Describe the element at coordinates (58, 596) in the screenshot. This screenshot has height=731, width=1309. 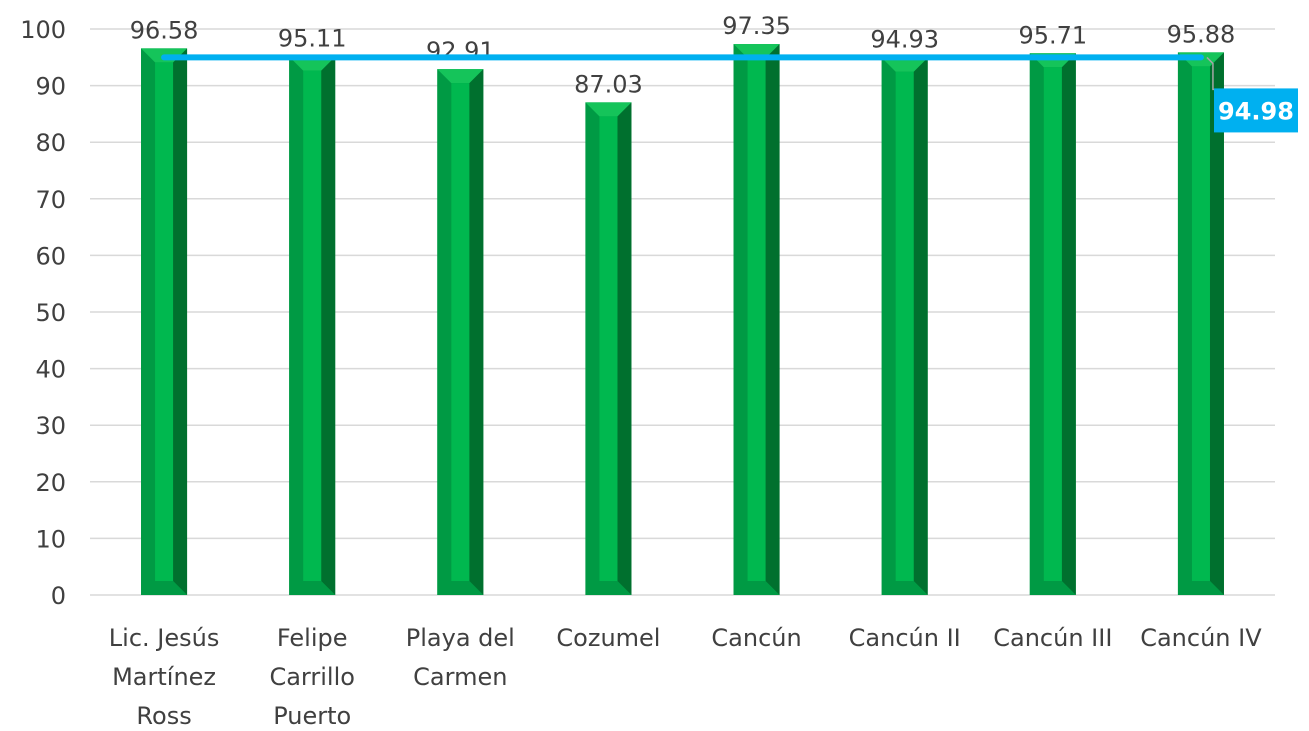
I see `y-tick-label: 0` at that location.